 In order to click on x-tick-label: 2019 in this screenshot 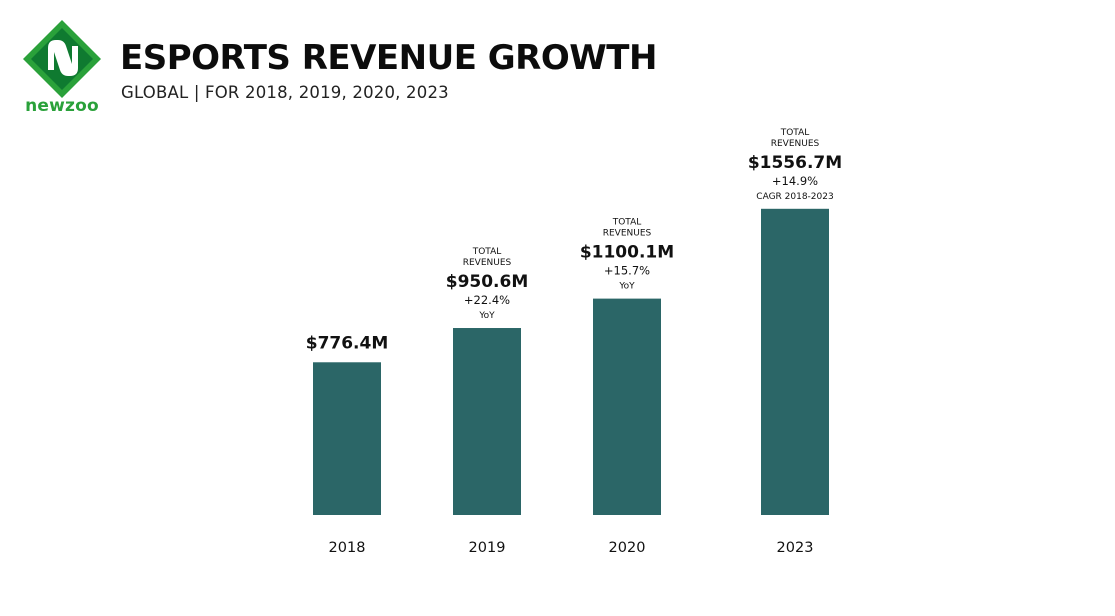, I will do `click(487, 548)`.